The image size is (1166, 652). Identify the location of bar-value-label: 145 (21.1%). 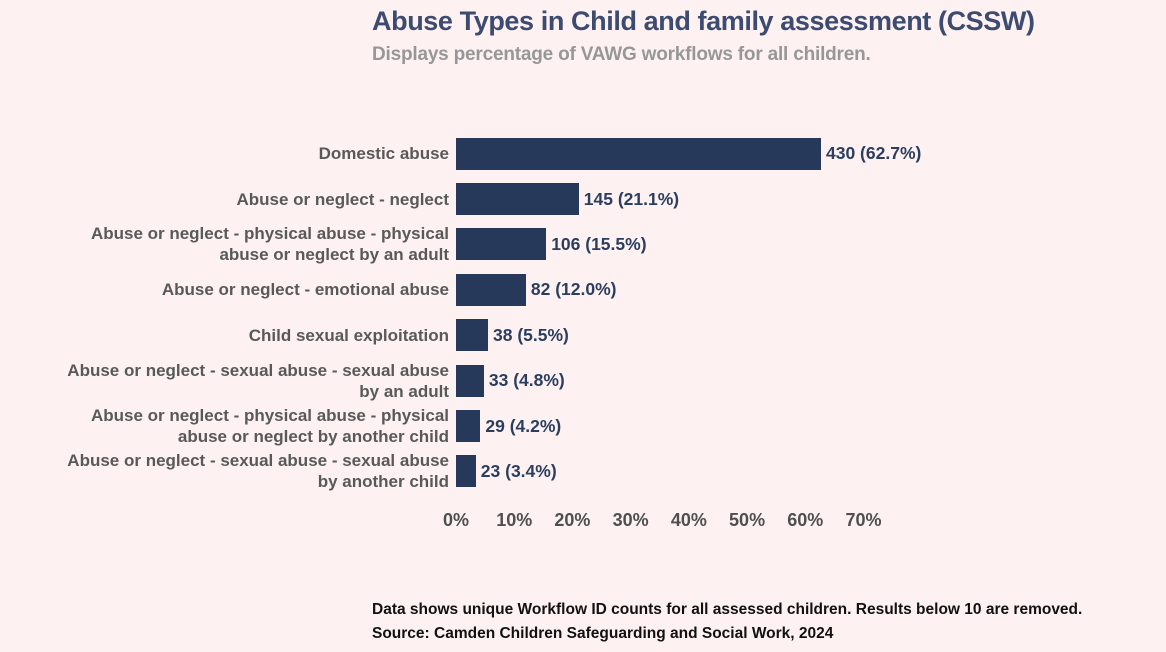
(631, 198).